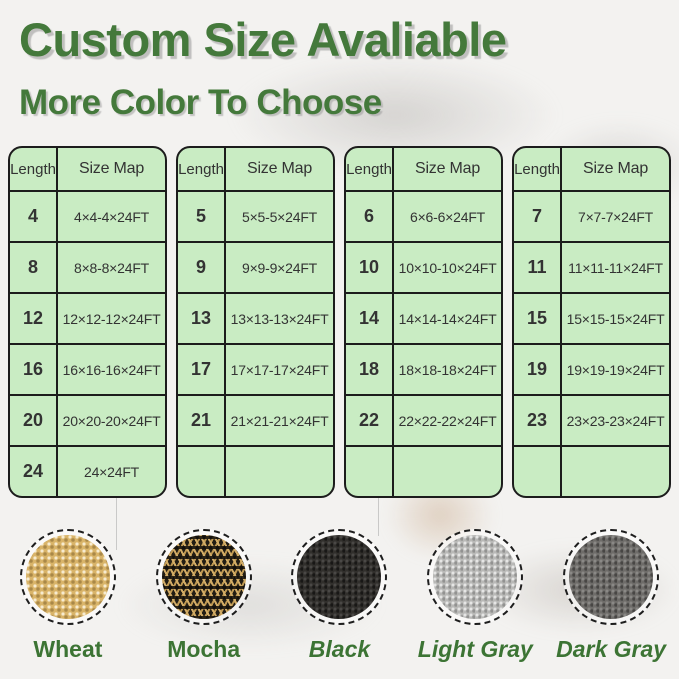 The image size is (679, 679). I want to click on length-cell: 18, so click(370, 369).